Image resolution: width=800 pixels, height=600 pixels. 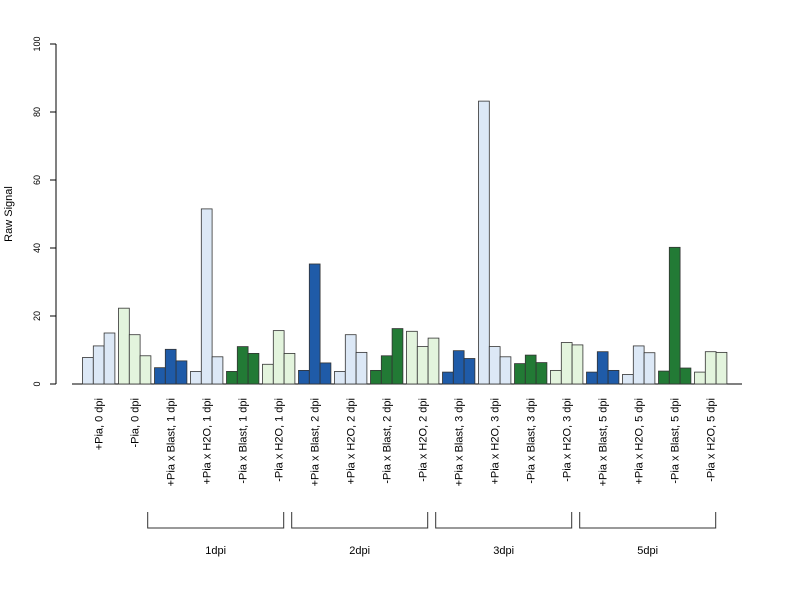 What do you see at coordinates (208, 441) in the screenshot?
I see `x-tick-label: +Pia x H2O, 1 dpi` at bounding box center [208, 441].